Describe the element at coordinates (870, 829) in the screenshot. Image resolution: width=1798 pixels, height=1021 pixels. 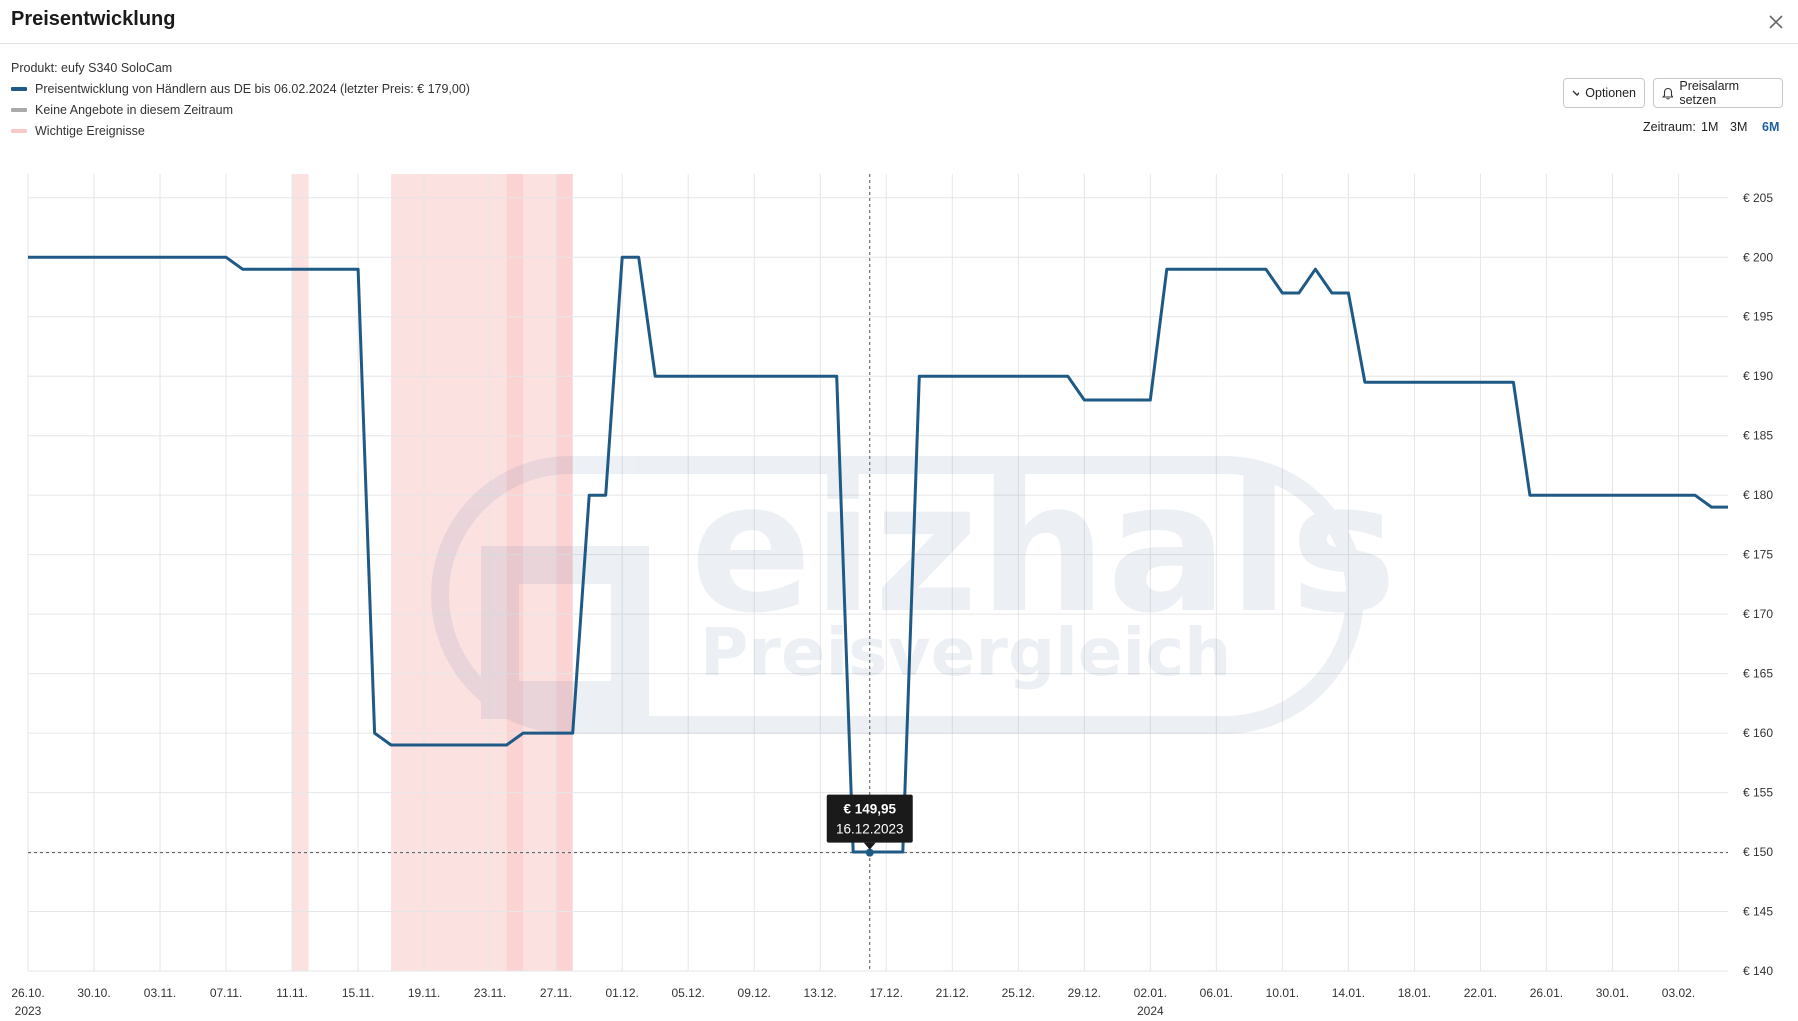
I see `tooltip-date: 16.12.2023` at that location.